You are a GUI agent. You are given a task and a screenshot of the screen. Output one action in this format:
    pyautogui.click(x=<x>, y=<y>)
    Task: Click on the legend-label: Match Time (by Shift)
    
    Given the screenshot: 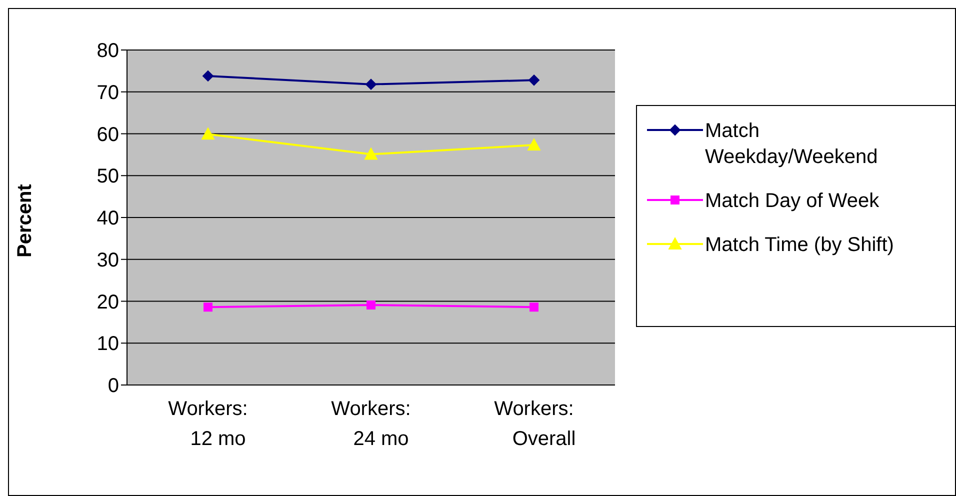 What is the action you would take?
    pyautogui.click(x=800, y=245)
    